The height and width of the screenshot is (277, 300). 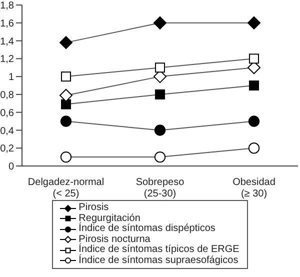 I want to click on y-tick-label: 1,6, so click(x=7, y=24).